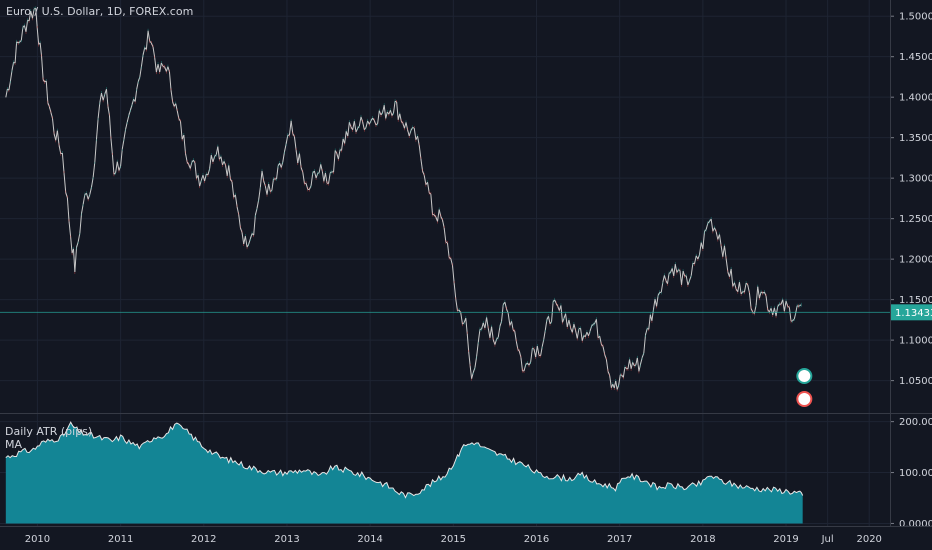  I want to click on atr-line, so click(404, 460).